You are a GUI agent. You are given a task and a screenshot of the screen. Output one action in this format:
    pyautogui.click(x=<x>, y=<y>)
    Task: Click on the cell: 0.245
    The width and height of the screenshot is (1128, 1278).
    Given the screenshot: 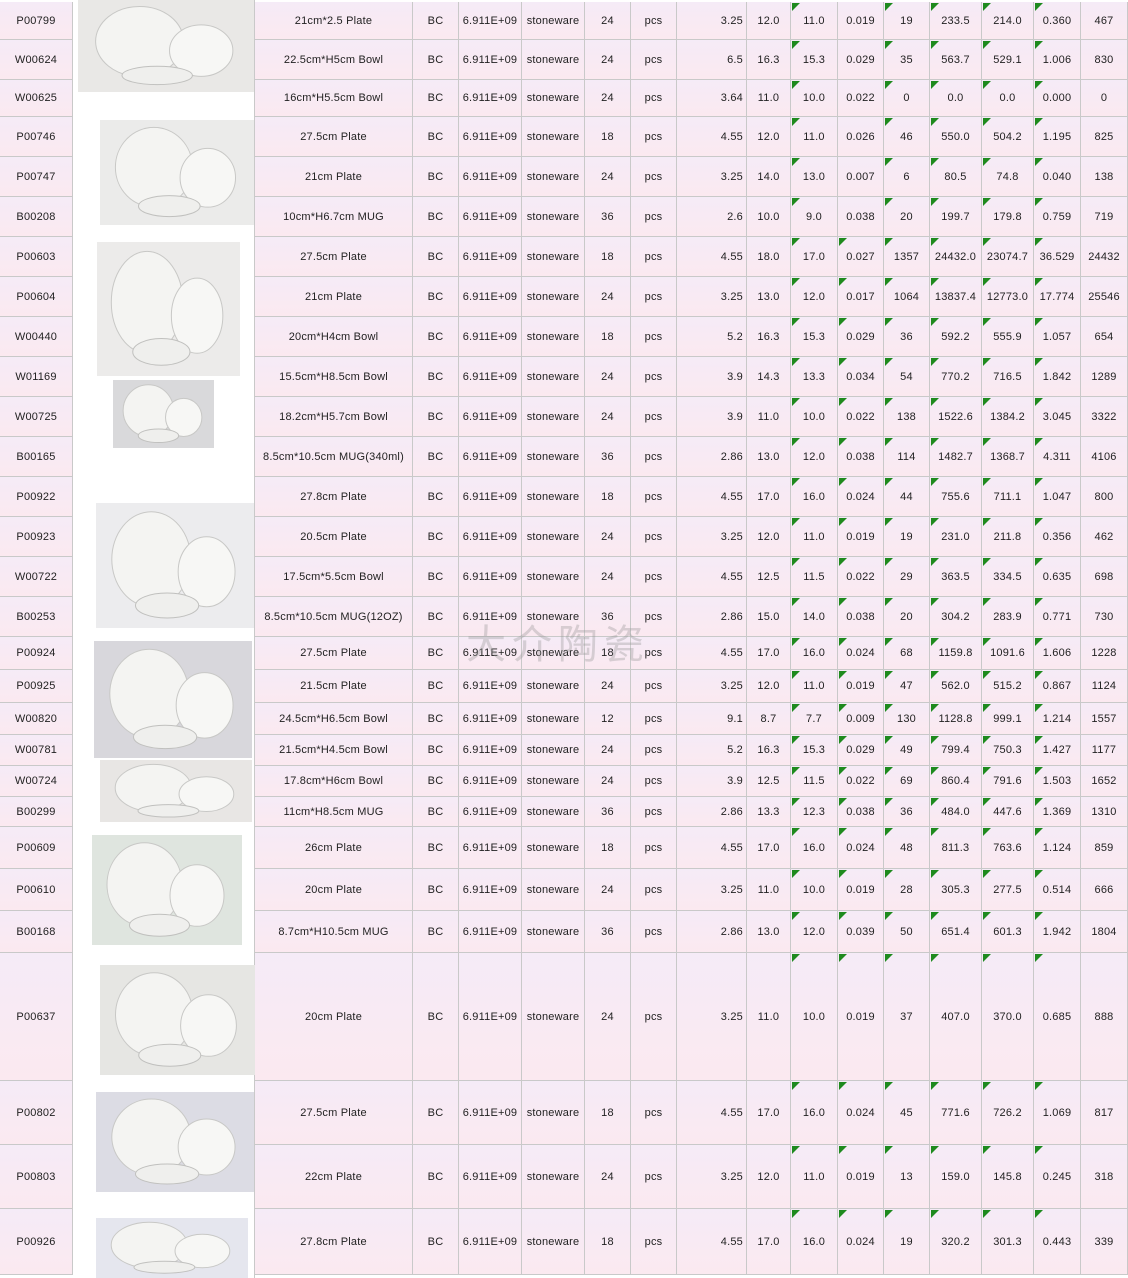 What is the action you would take?
    pyautogui.click(x=1057, y=1177)
    